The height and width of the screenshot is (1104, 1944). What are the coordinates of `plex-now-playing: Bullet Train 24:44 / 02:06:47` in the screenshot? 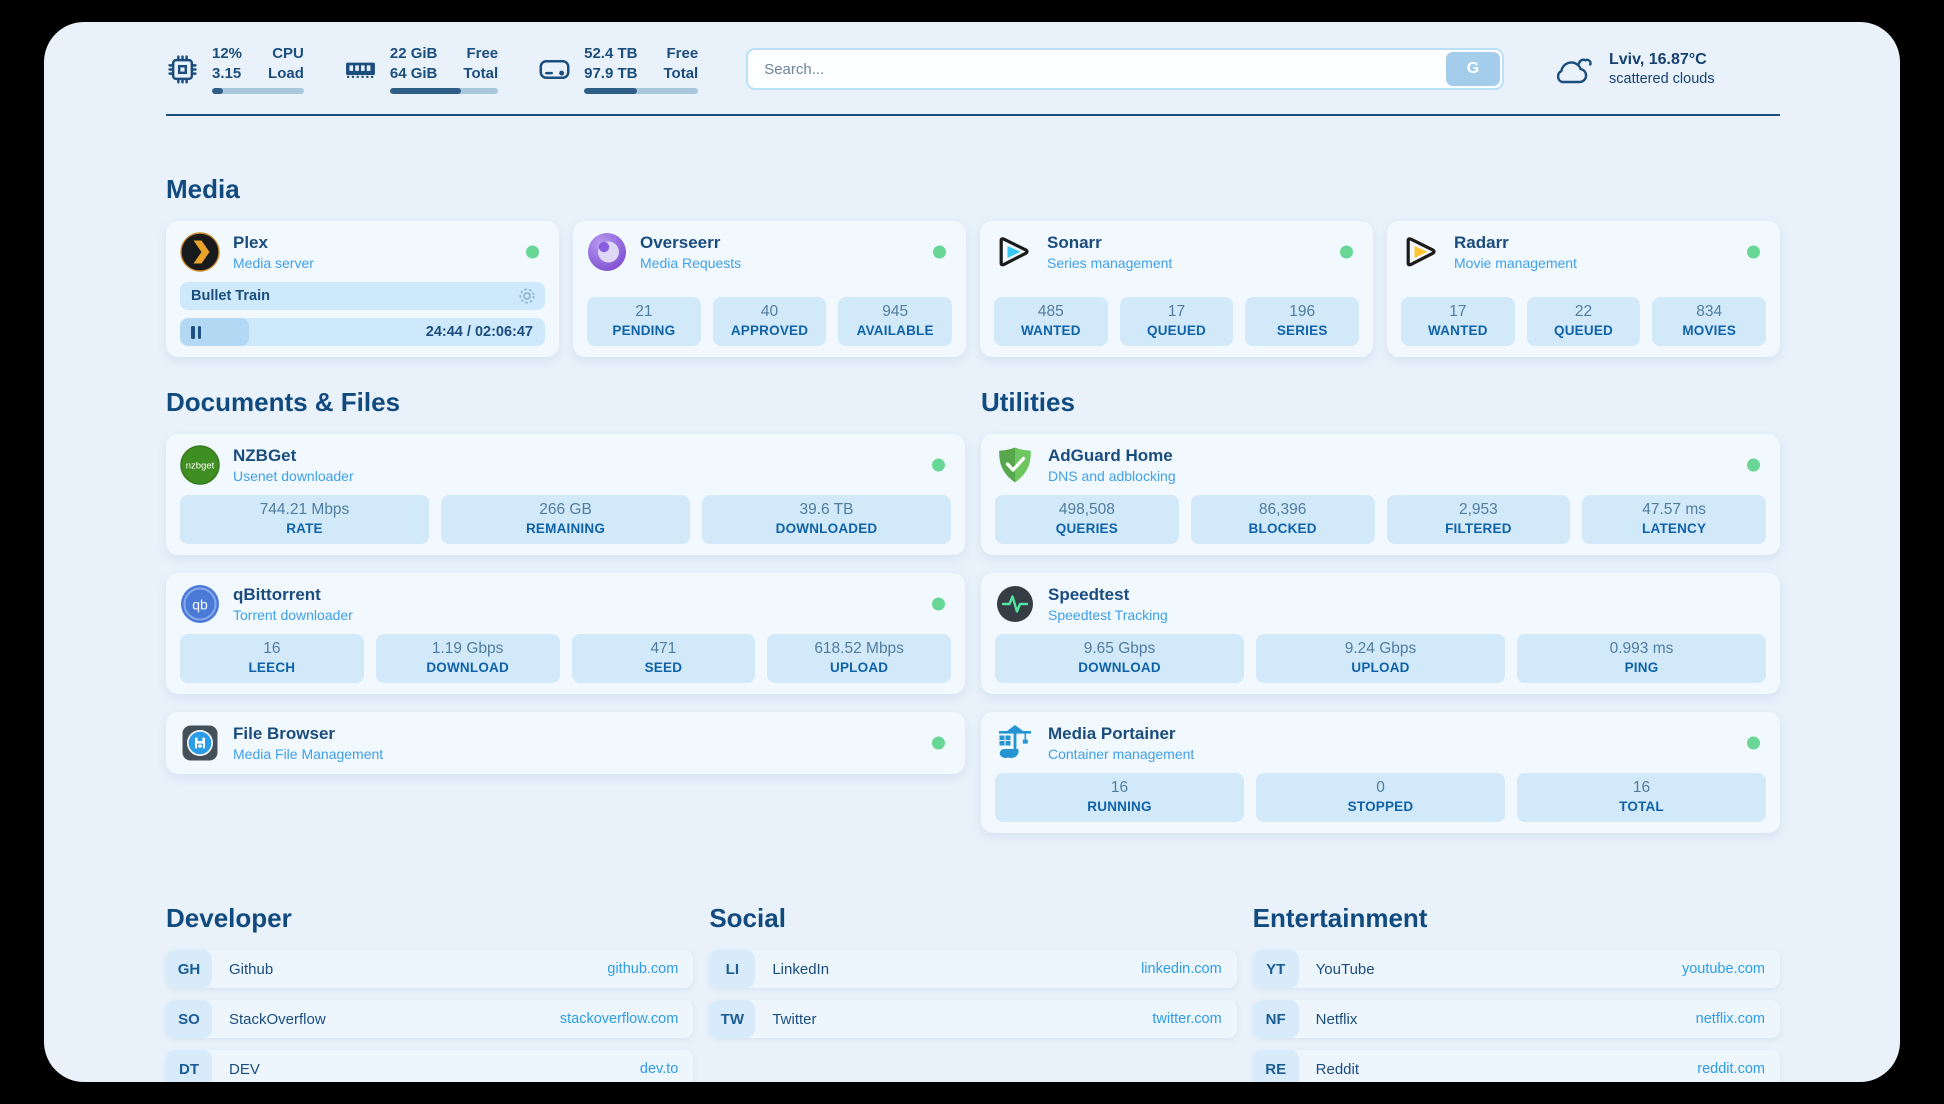 It's located at (362, 314).